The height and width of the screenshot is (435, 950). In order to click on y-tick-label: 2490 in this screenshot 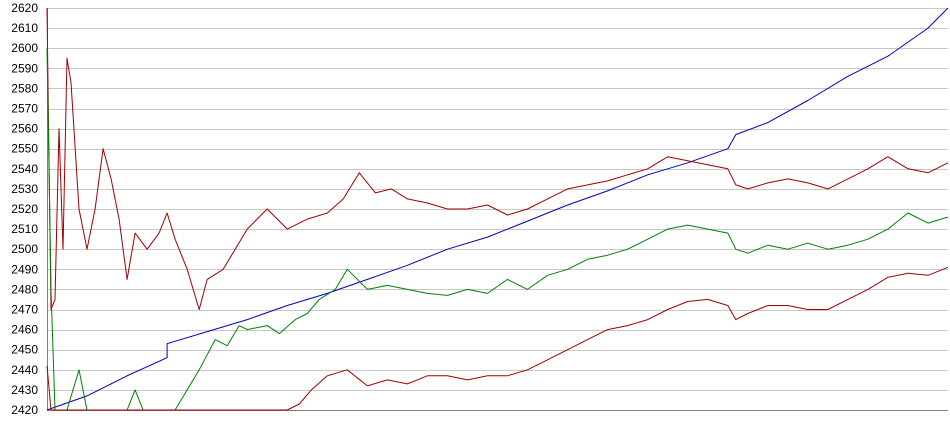, I will do `click(24, 269)`.